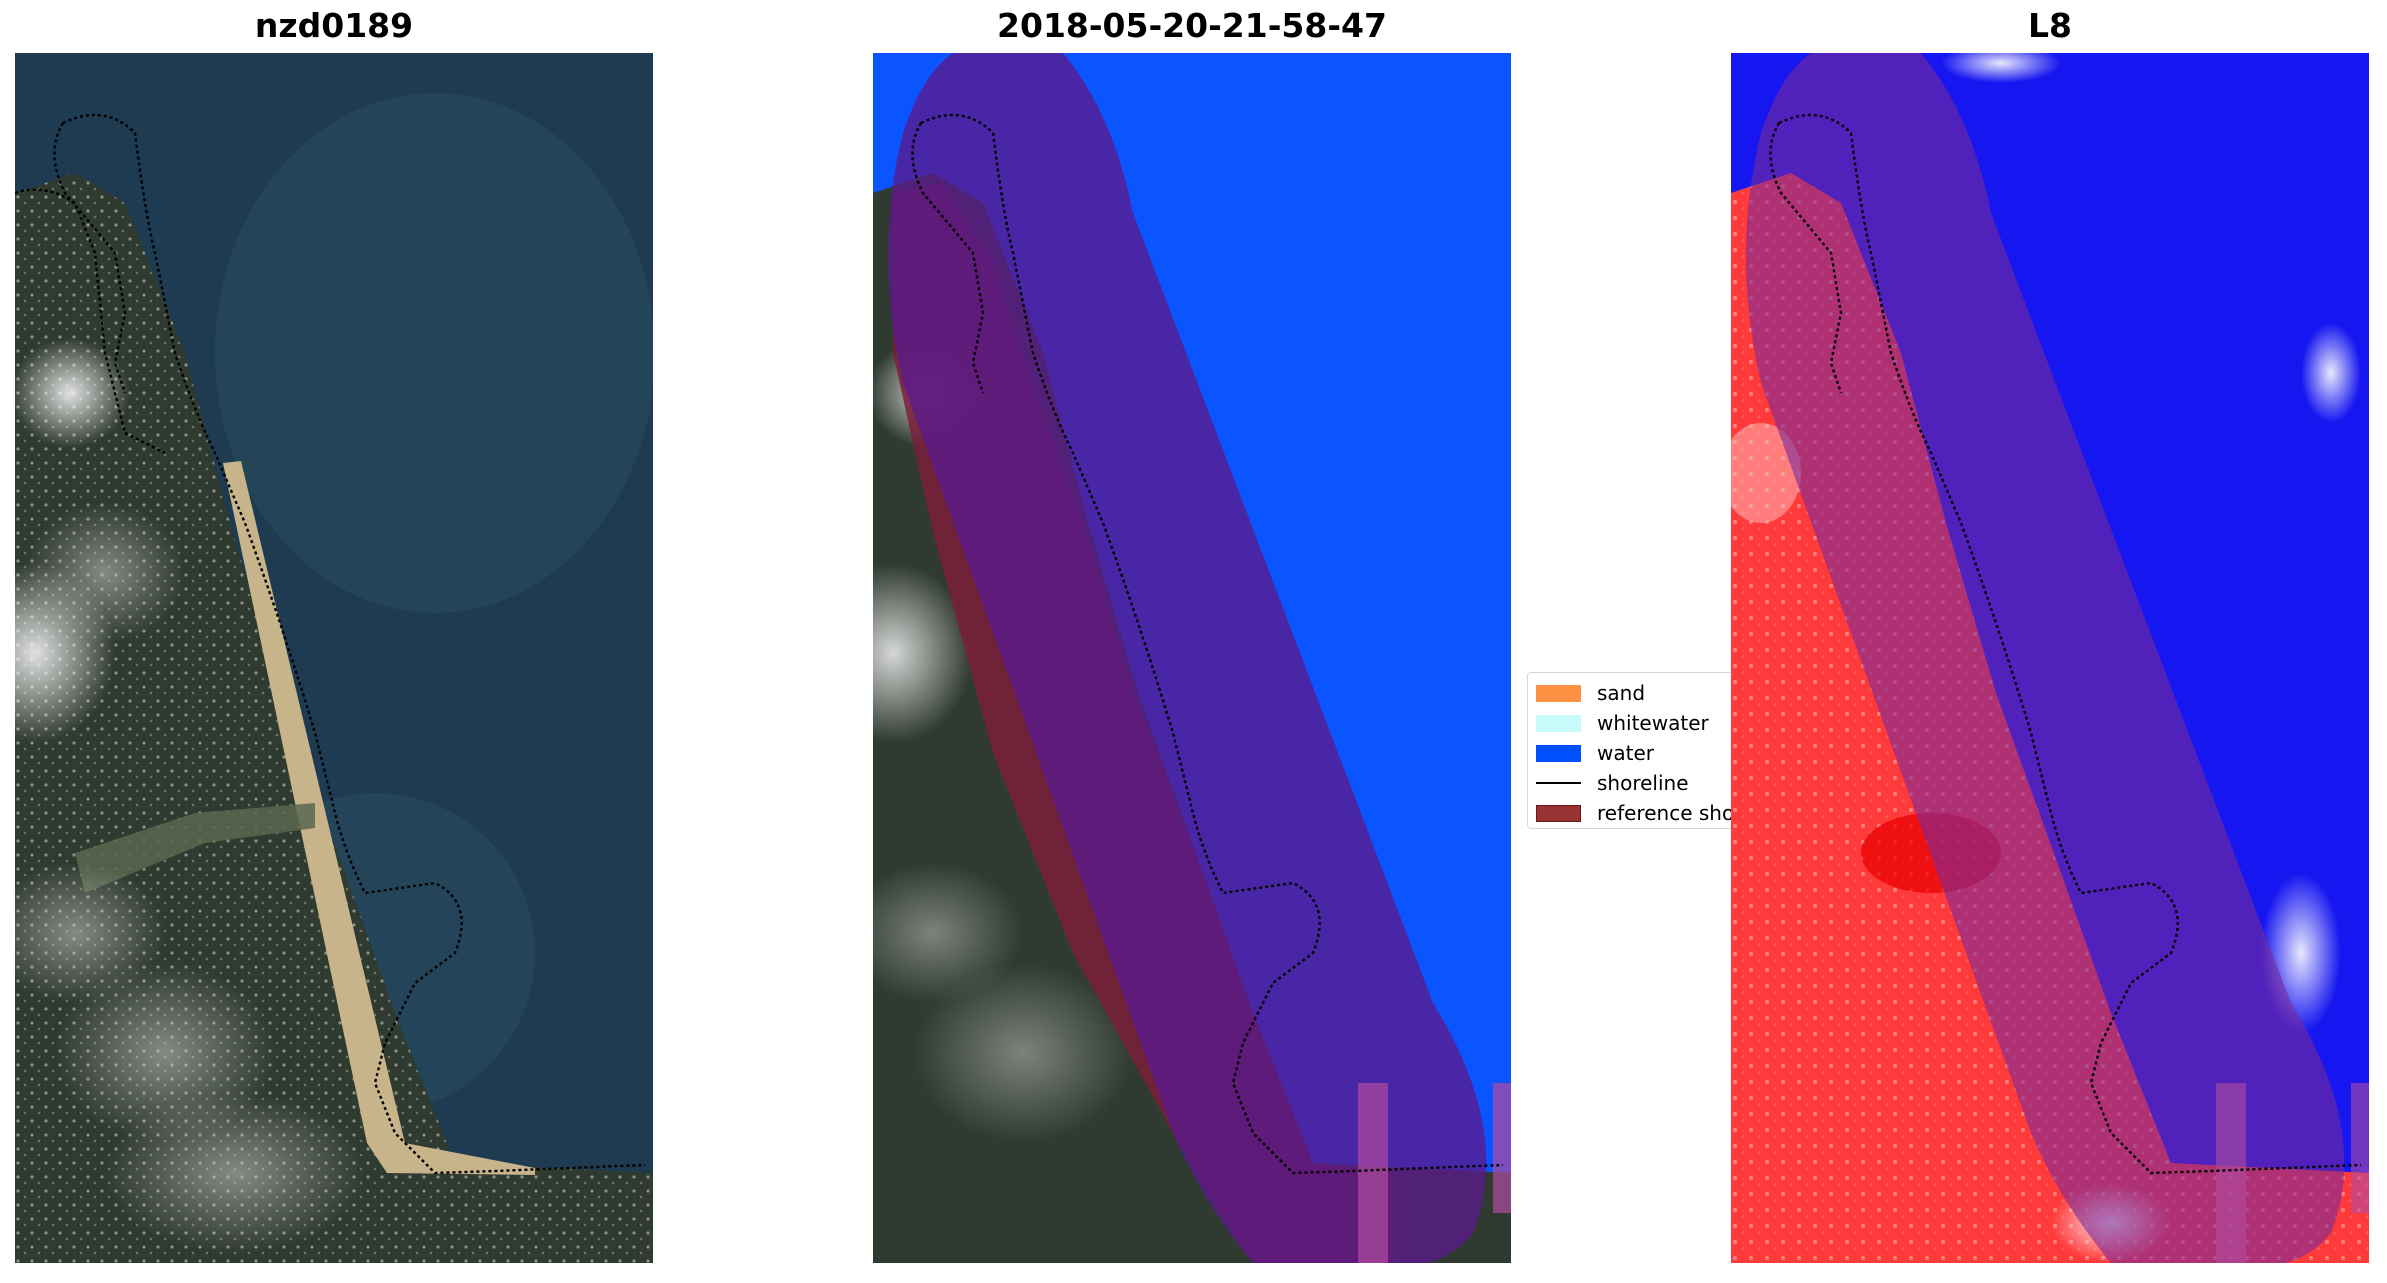  What do you see at coordinates (1621, 693) in the screenshot?
I see `legend-label: sand` at bounding box center [1621, 693].